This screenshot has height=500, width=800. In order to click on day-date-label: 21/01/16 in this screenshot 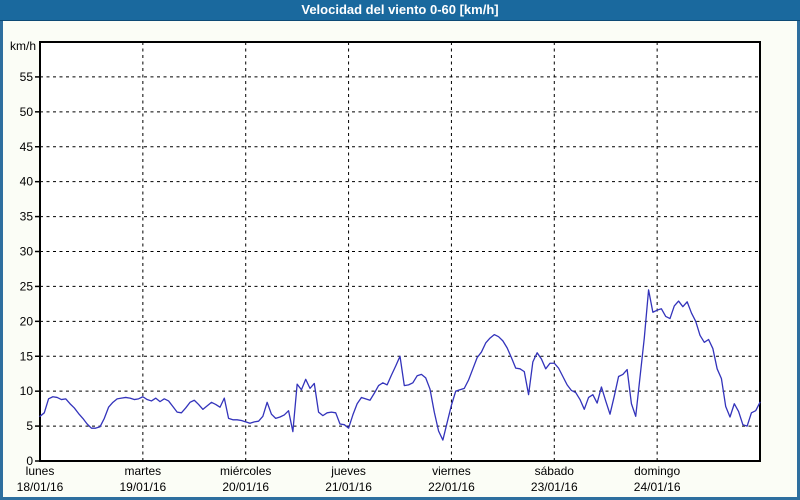, I will do `click(348, 487)`.